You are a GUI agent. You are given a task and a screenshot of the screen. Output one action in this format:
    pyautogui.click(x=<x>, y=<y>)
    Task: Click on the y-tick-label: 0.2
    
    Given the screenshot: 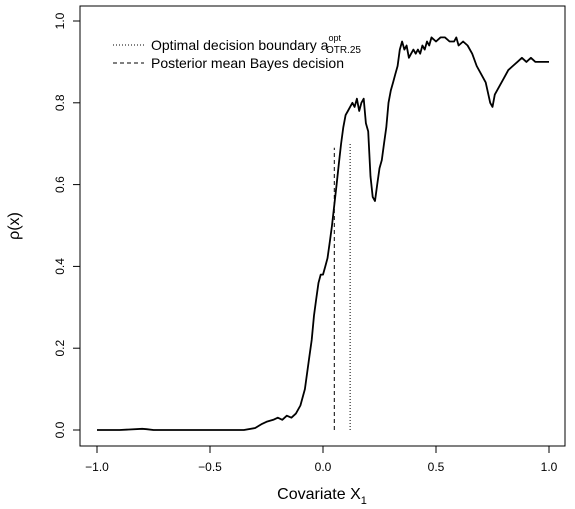 What is the action you would take?
    pyautogui.click(x=60, y=348)
    